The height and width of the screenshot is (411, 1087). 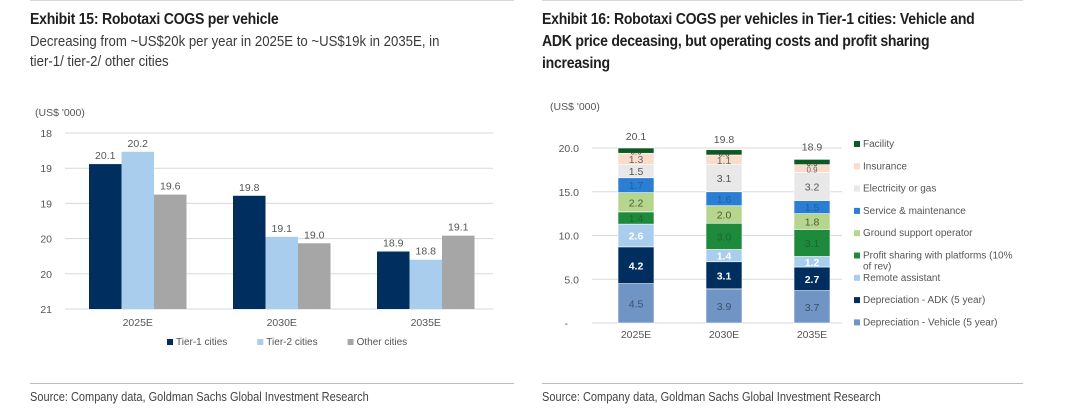 I want to click on segment-depreciation-adk-5-year--2025E, so click(x=636, y=265).